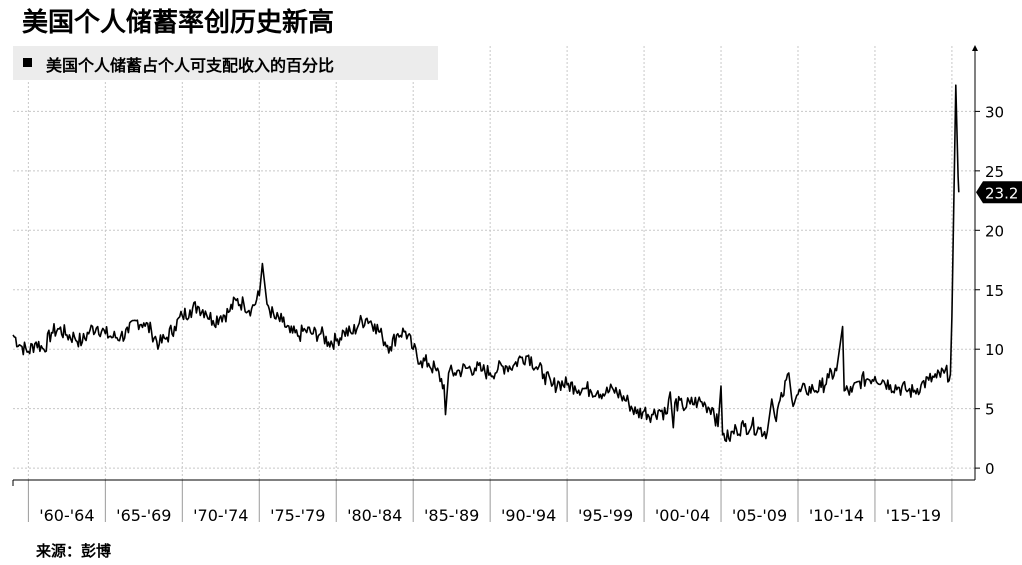 The image size is (1022, 565). I want to click on x-tick-label: '80-'84, so click(374, 515).